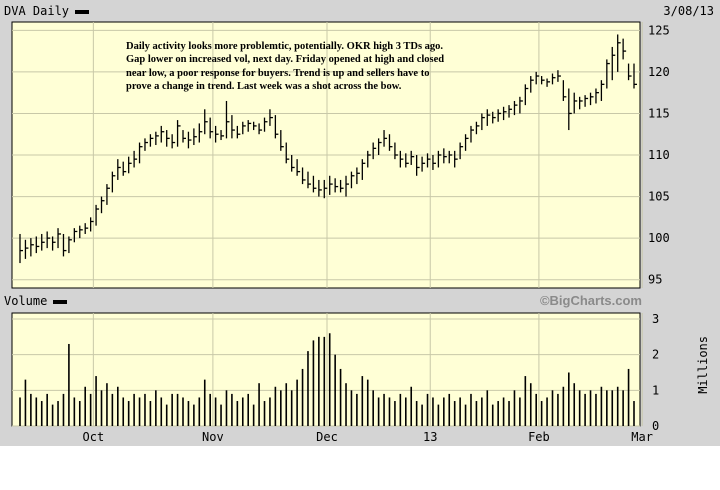 Image resolution: width=720 pixels, height=490 pixels. Describe the element at coordinates (655, 426) in the screenshot. I see `volume-tick-label: 0` at that location.